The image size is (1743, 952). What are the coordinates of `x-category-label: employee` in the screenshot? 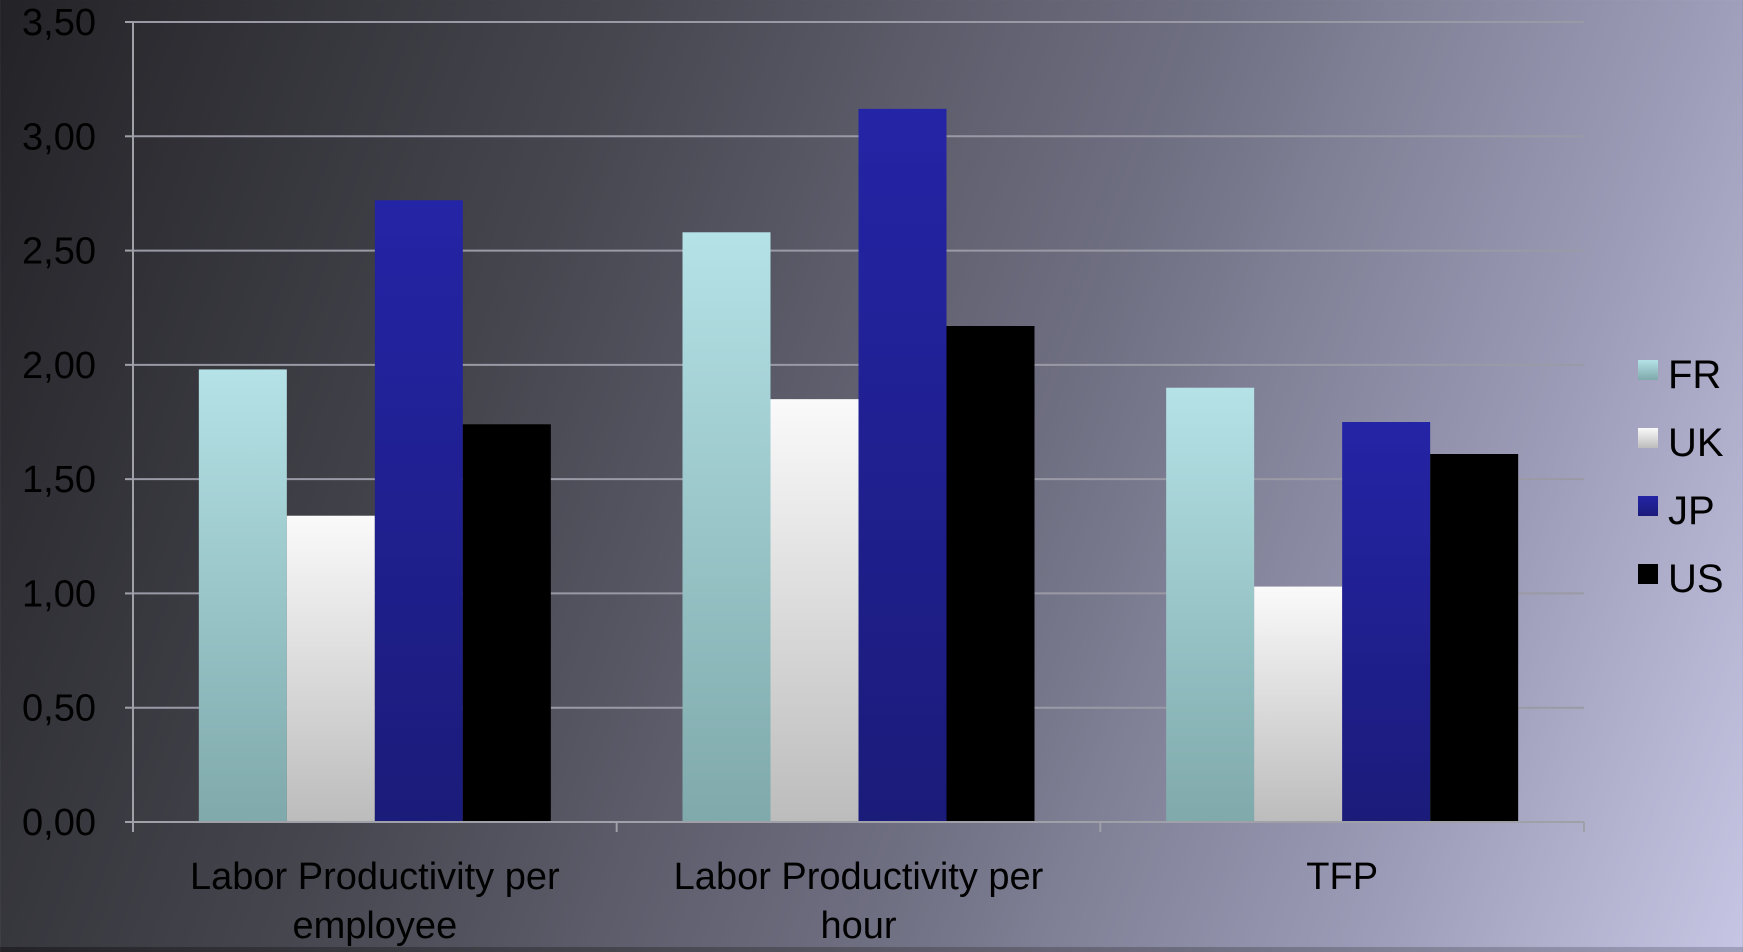 It's located at (374, 926).